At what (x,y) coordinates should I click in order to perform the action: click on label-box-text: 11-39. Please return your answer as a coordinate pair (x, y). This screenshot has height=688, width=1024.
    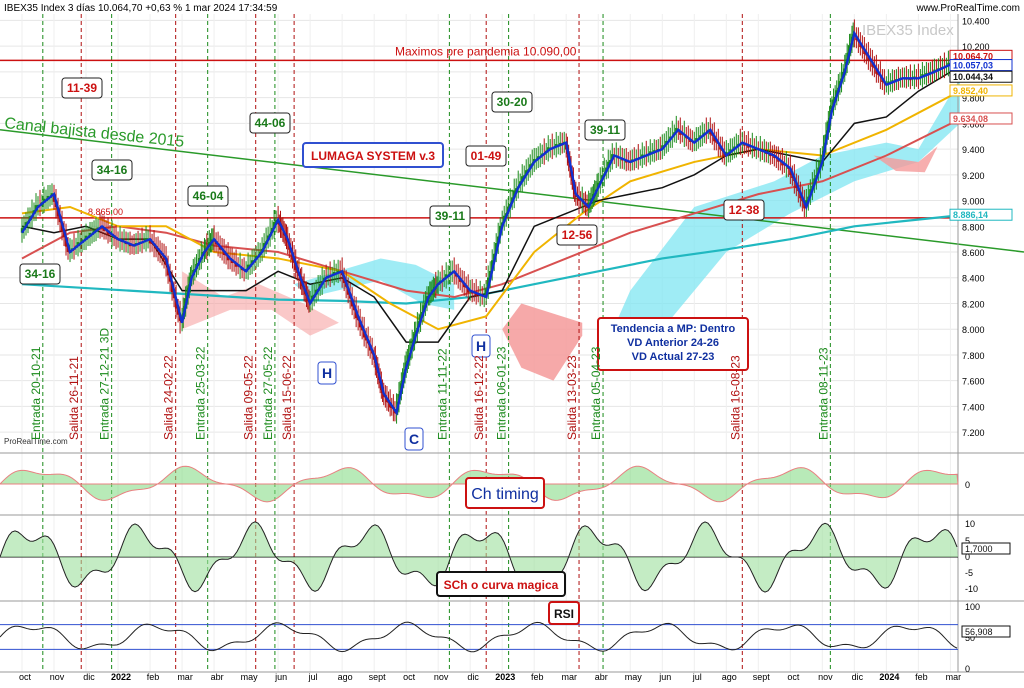
    Looking at the image, I should click on (82, 88).